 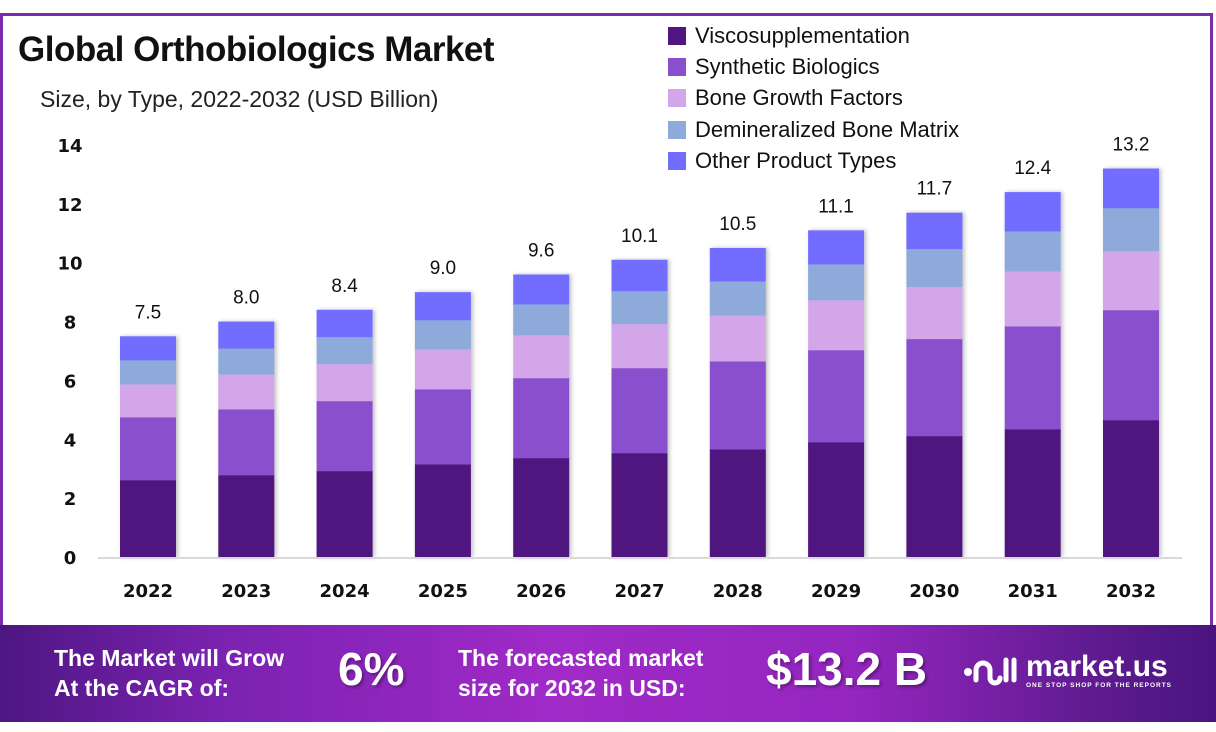 What do you see at coordinates (70, 558) in the screenshot?
I see `y-tick-label: 0` at bounding box center [70, 558].